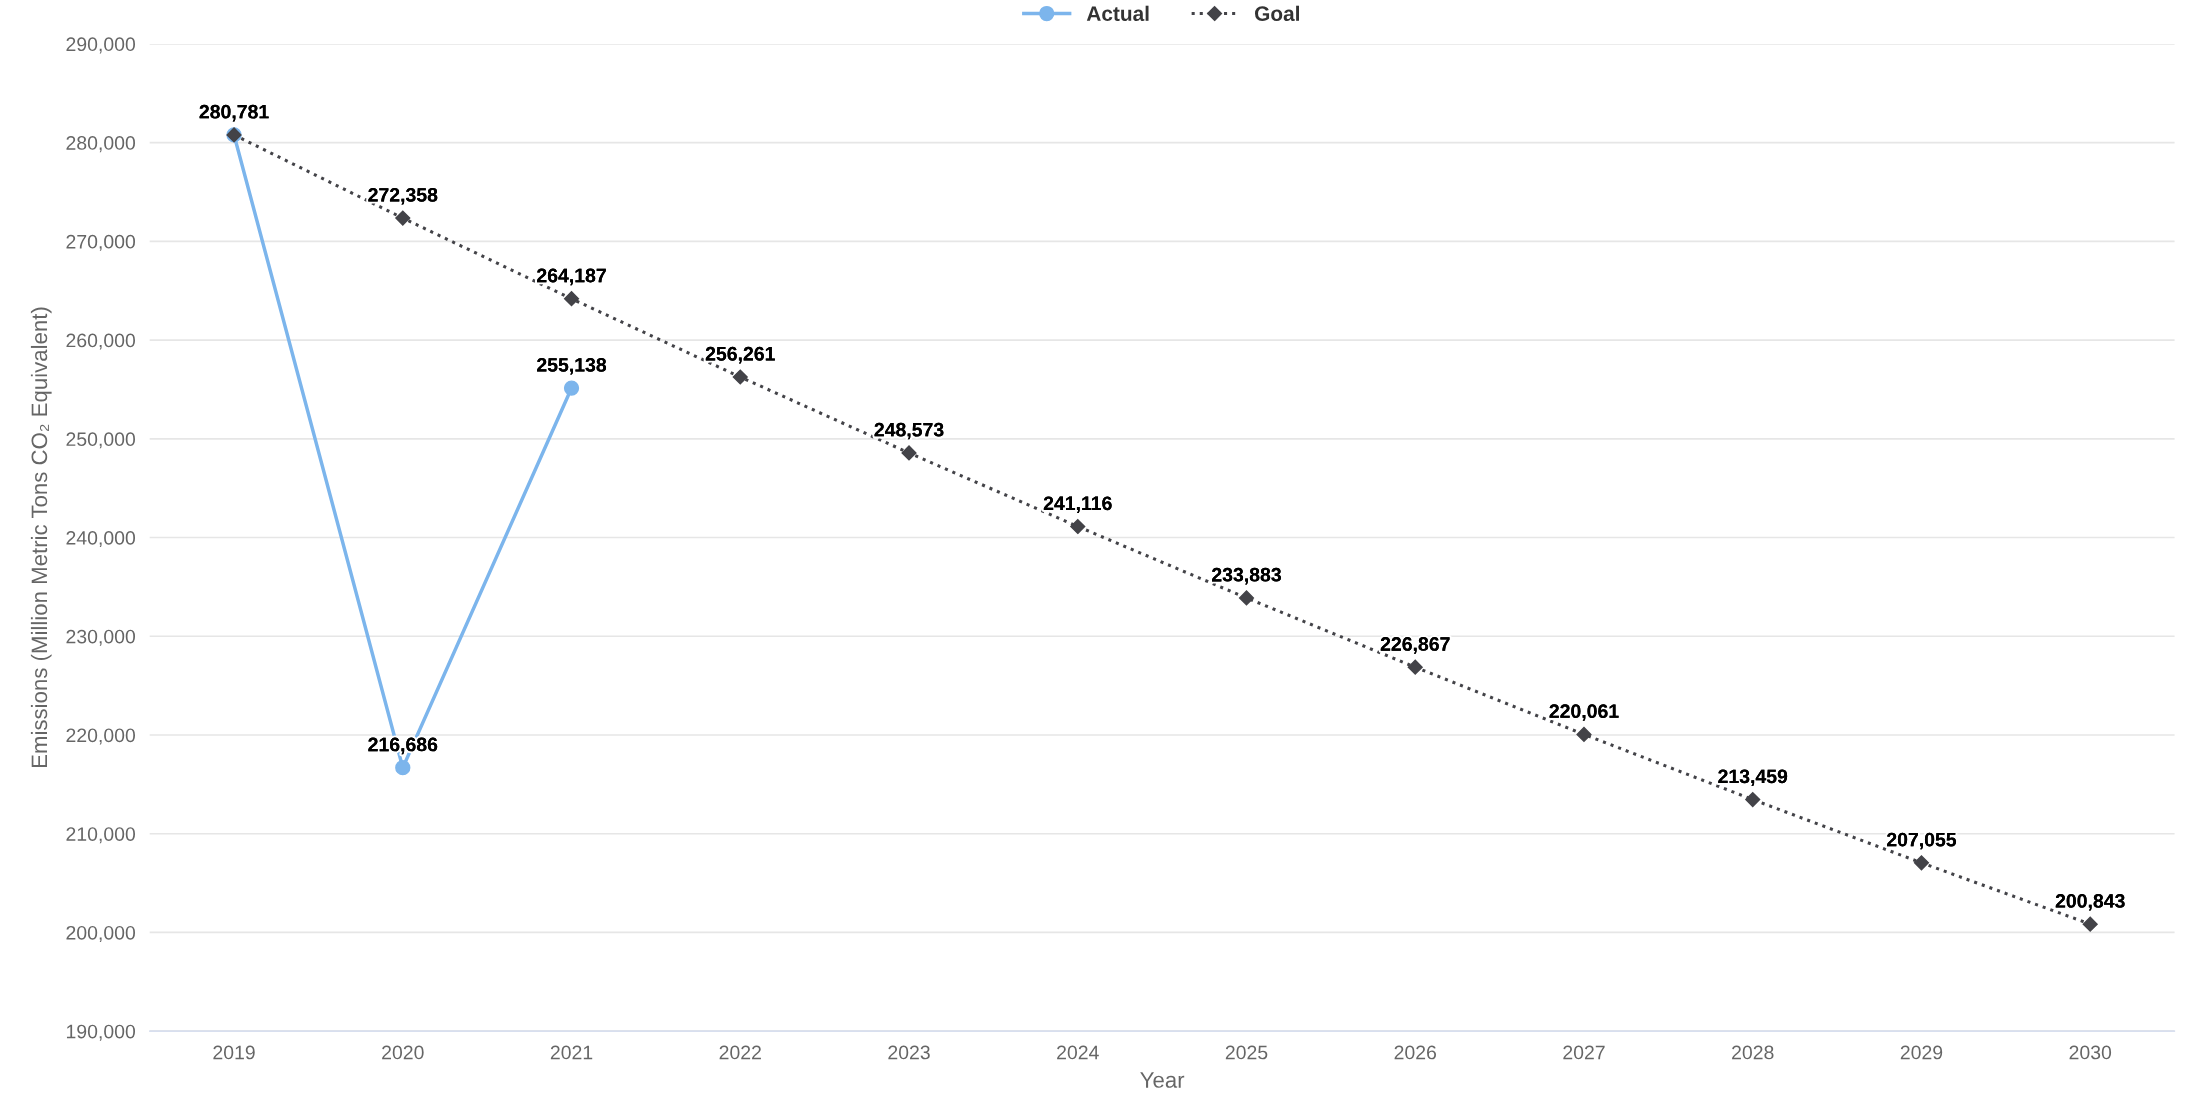 The width and height of the screenshot is (2201, 1097). What do you see at coordinates (1753, 778) in the screenshot?
I see `data-label: 213,459` at bounding box center [1753, 778].